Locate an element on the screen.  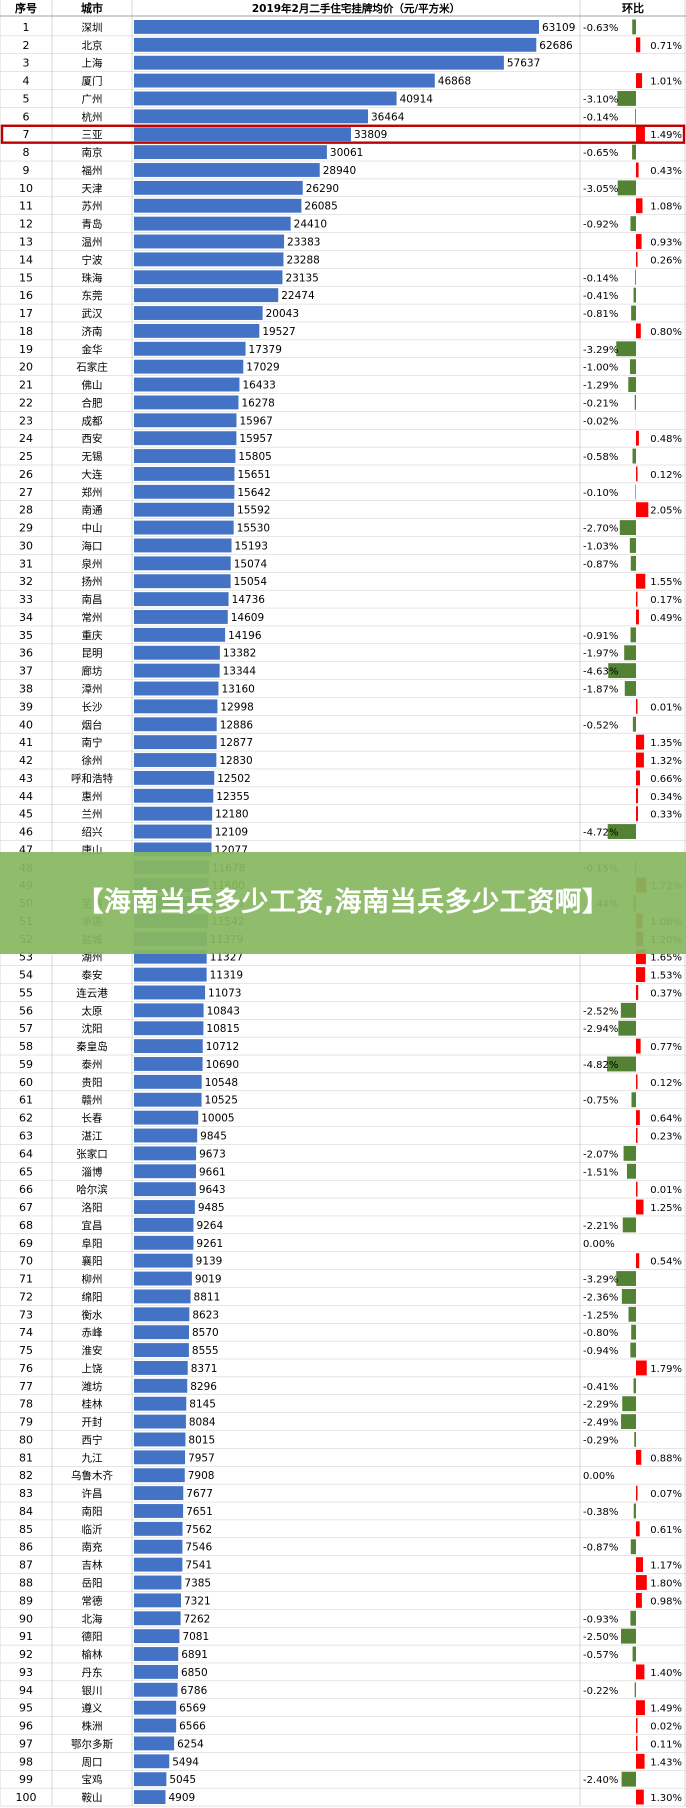
change-label: 0.33% is located at coordinates (666, 815).